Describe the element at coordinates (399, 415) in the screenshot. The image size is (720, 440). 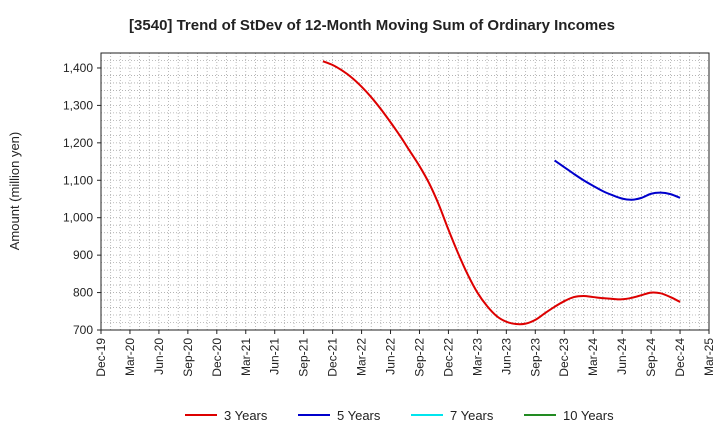
I see `legend: 3 Years 5 Years 7 Years 10 Years` at that location.